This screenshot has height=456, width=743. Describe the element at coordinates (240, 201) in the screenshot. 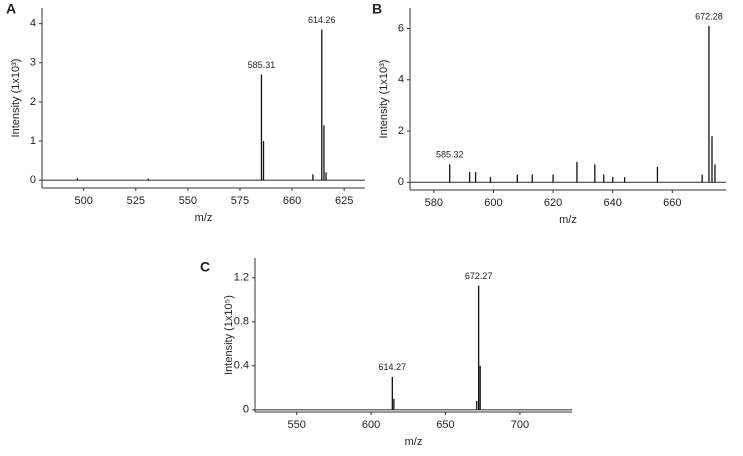

I see `x-tick-label: 575` at that location.